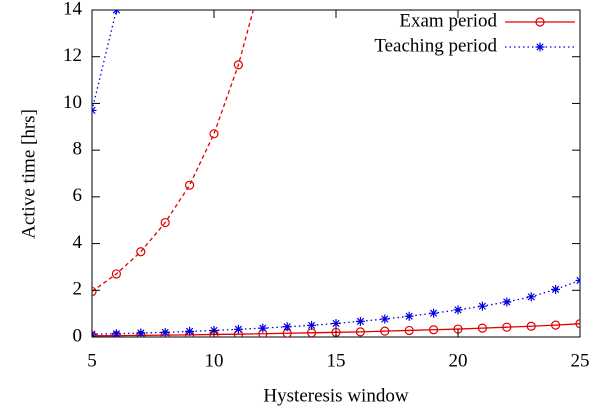 This screenshot has width=609, height=413. I want to click on series-line, so click(105, 60).